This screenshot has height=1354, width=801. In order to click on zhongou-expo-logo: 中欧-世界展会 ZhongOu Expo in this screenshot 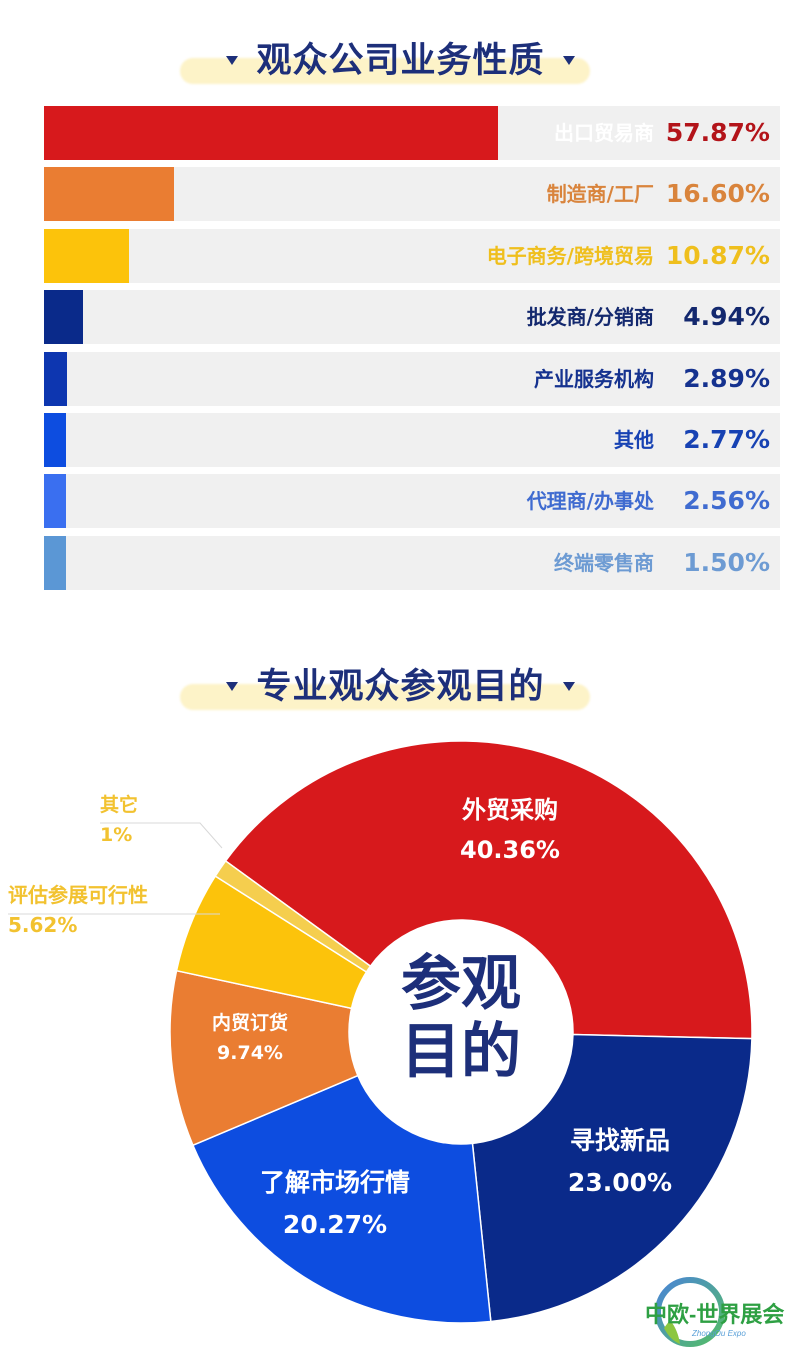, I will do `click(720, 1310)`.